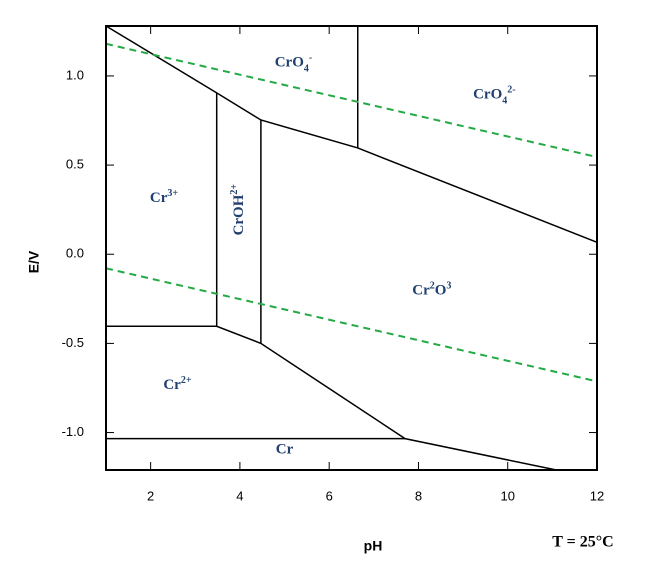 This screenshot has width=662, height=569. Describe the element at coordinates (329, 495) in the screenshot. I see `x-tick-label: 6` at that location.